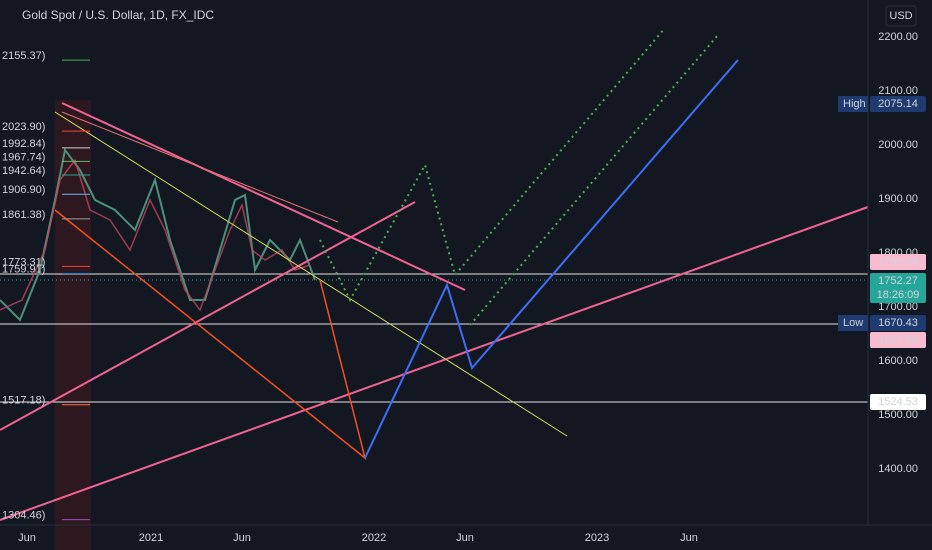  Describe the element at coordinates (23, 127) in the screenshot. I see `fib-label: 2023.90)` at that location.